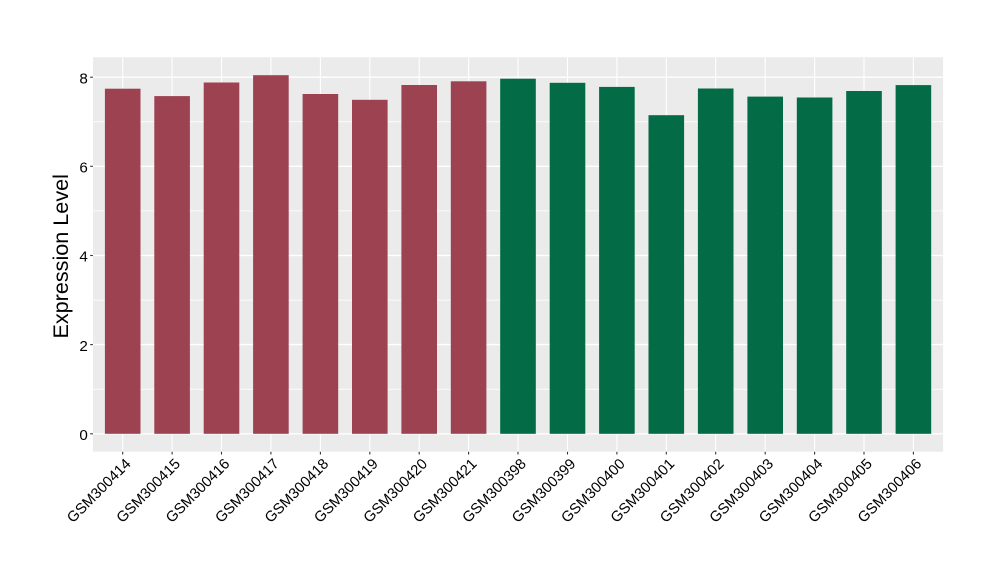  What do you see at coordinates (83, 346) in the screenshot?
I see `svg-text: 2` at bounding box center [83, 346].